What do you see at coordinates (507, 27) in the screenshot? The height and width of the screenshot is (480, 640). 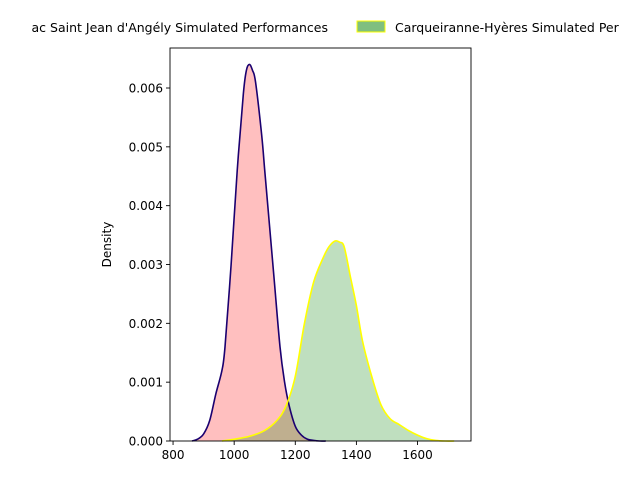 I see `legend-label-1: Carqueiranne-Hyères Simulated Per` at bounding box center [507, 27].